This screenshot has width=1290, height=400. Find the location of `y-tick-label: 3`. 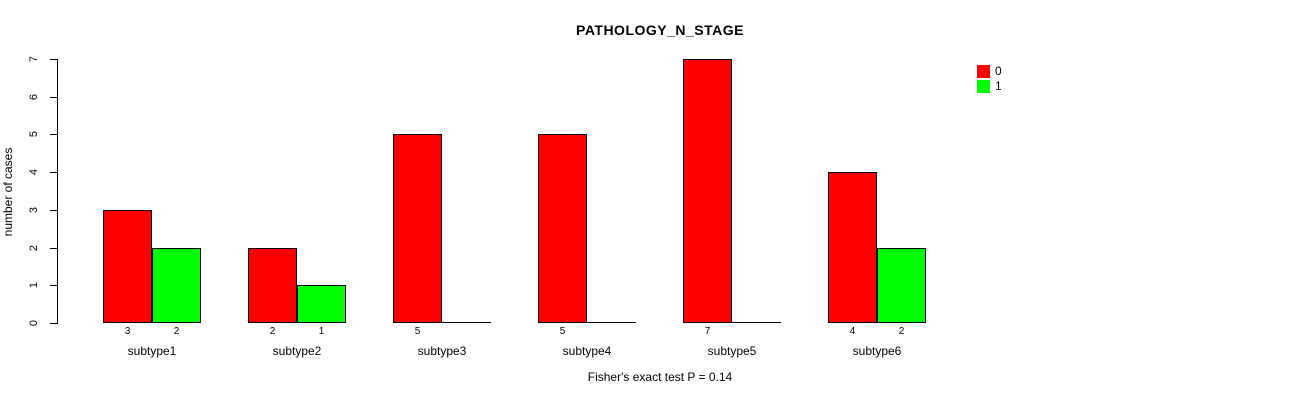

y-tick-label: 3 is located at coordinates (34, 209).